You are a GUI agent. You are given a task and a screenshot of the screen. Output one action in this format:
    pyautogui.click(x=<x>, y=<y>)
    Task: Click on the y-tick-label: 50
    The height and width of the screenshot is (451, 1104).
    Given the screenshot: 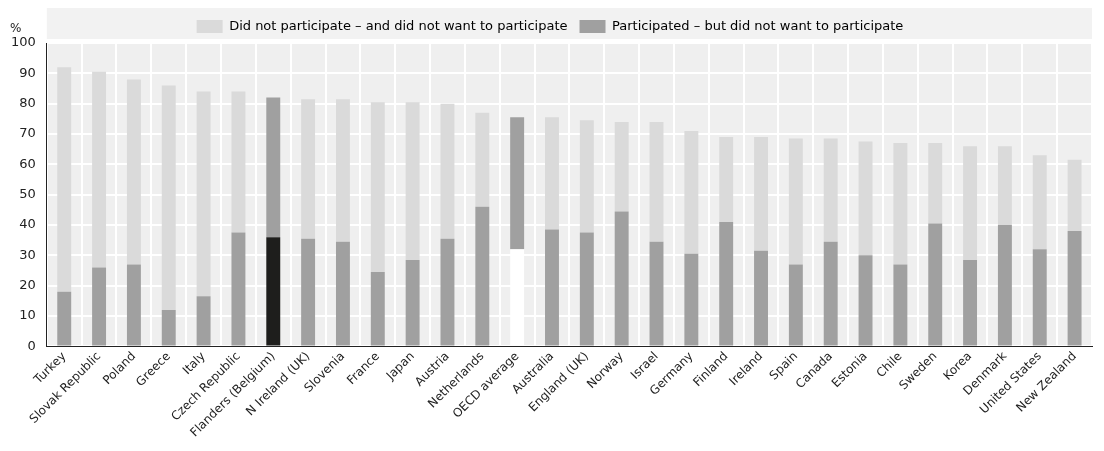 What is the action you would take?
    pyautogui.click(x=27, y=194)
    